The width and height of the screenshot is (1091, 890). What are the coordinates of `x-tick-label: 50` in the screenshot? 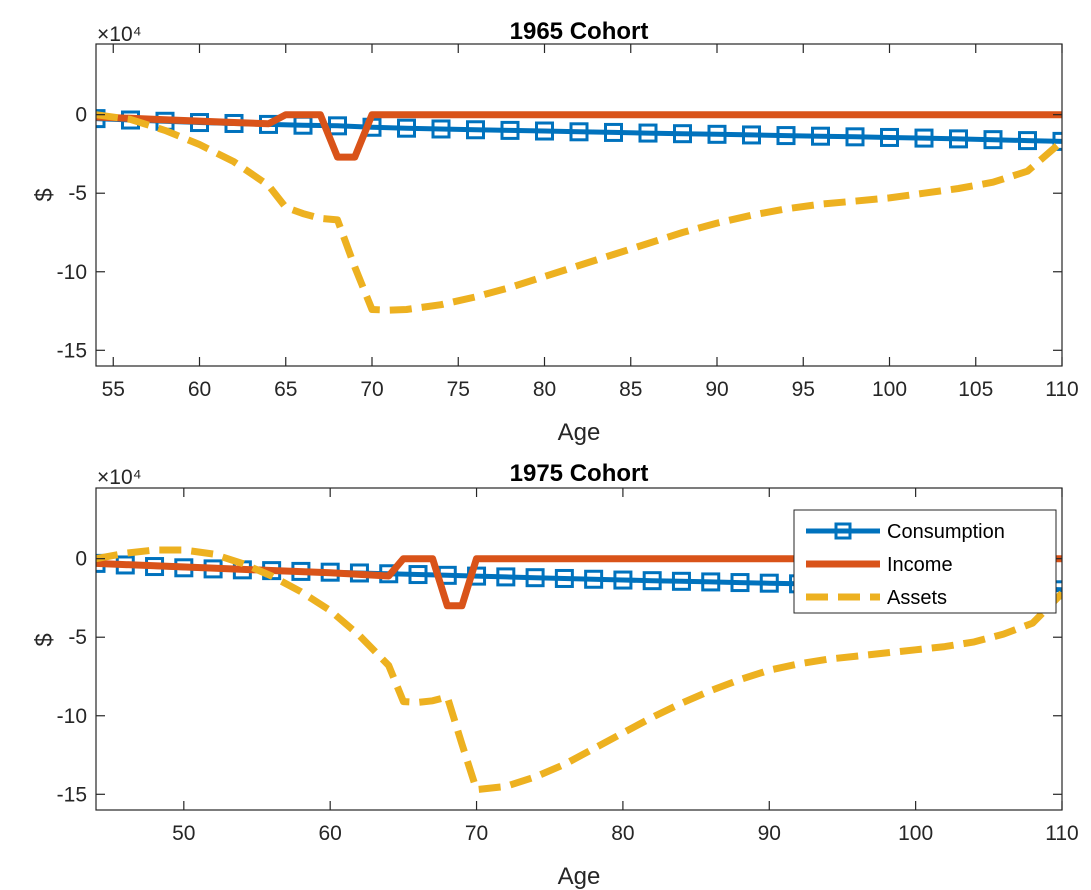 It's located at (183, 833).